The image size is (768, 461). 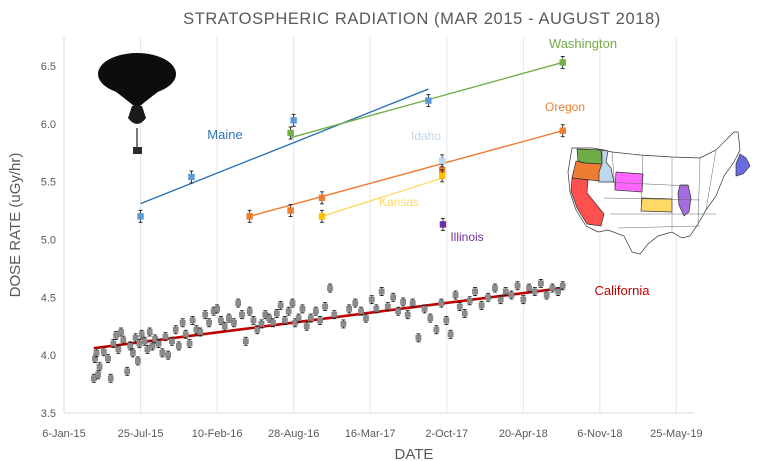 I want to click on y-tick-label: 4.0, so click(x=48, y=356).